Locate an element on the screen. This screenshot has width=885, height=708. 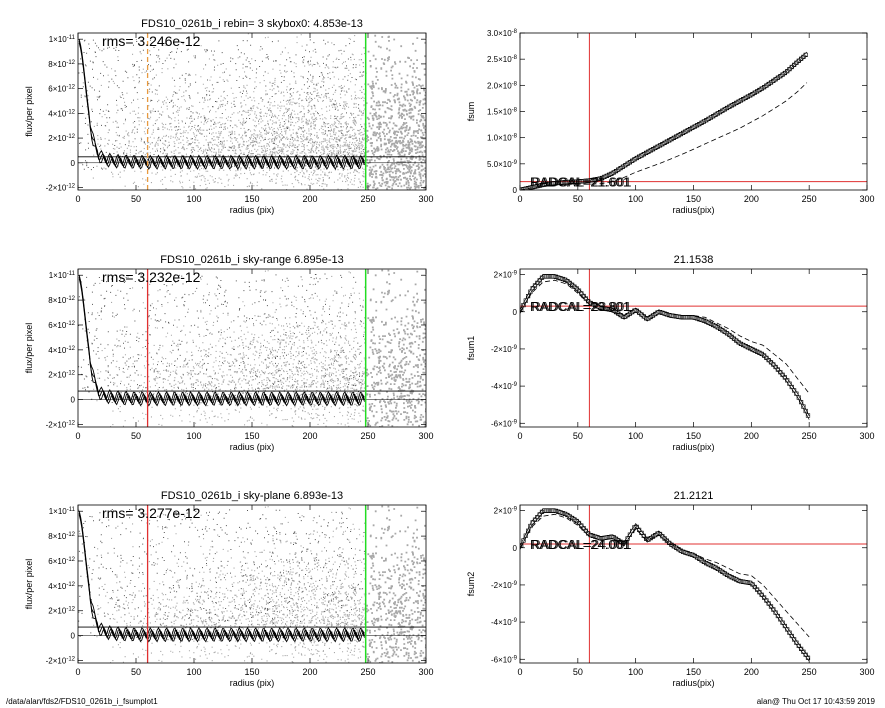
y-tick-label: -6×10-9 is located at coordinates (504, 659).